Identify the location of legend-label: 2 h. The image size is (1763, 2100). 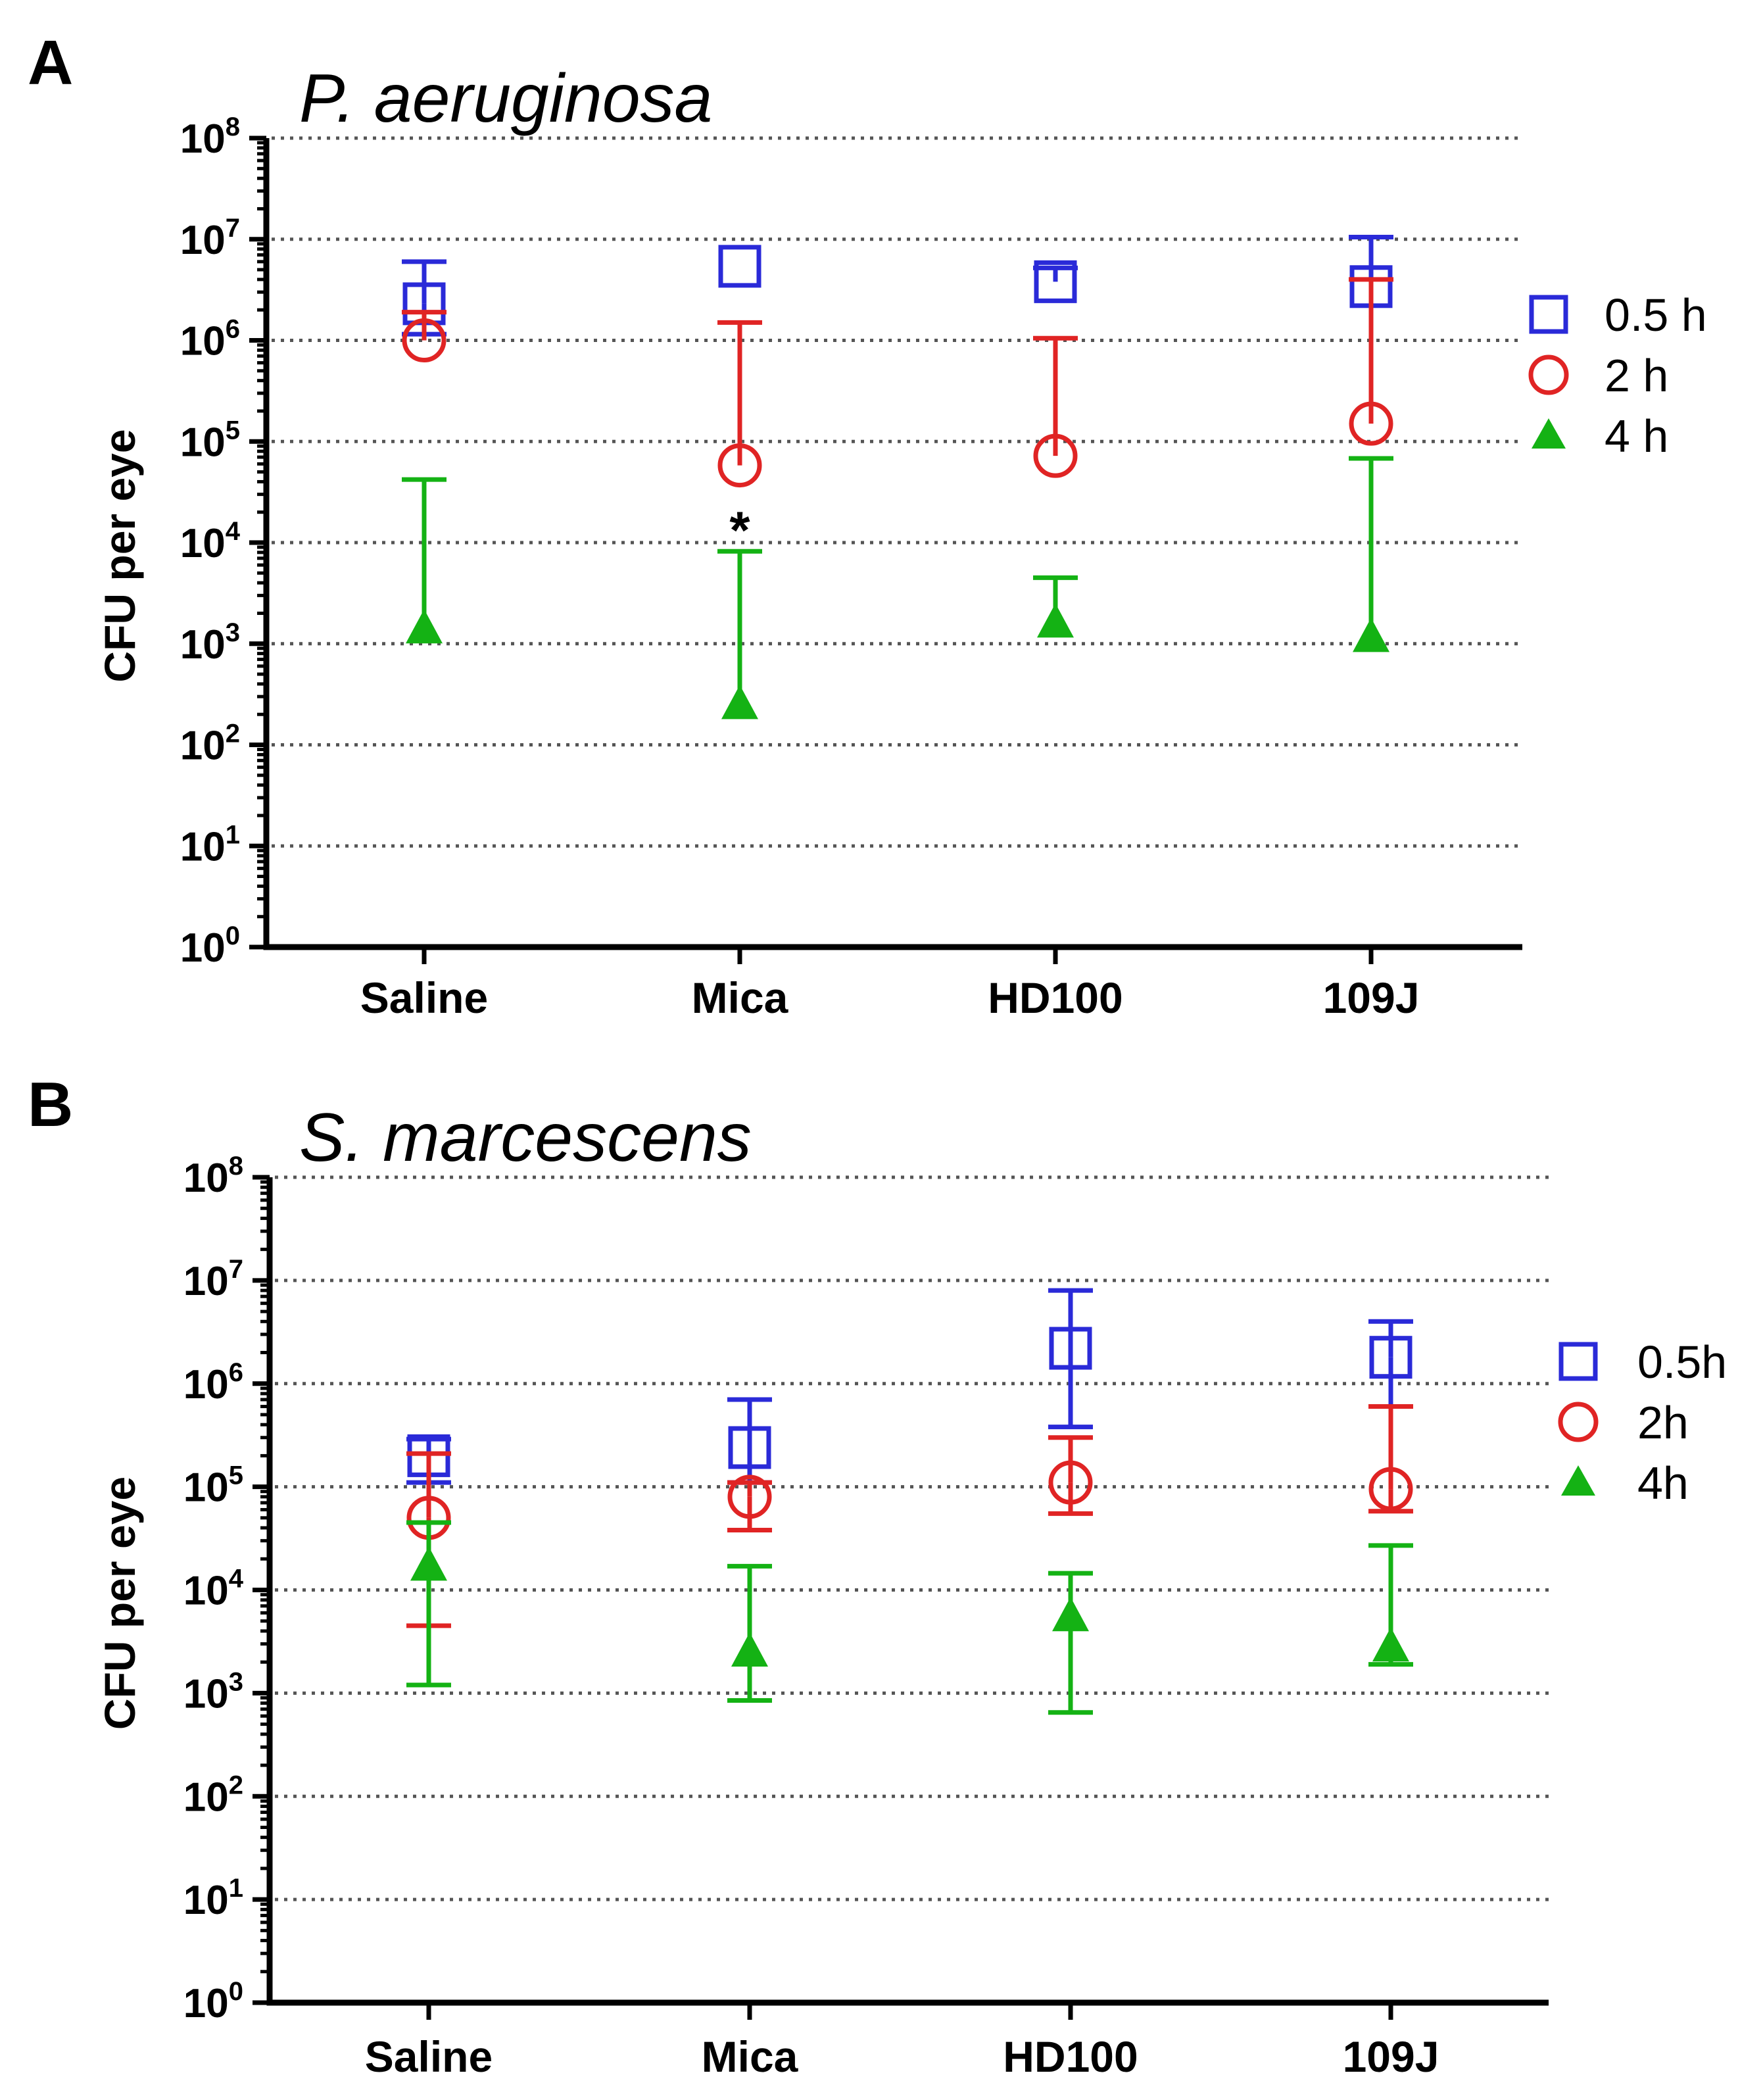
(1636, 376).